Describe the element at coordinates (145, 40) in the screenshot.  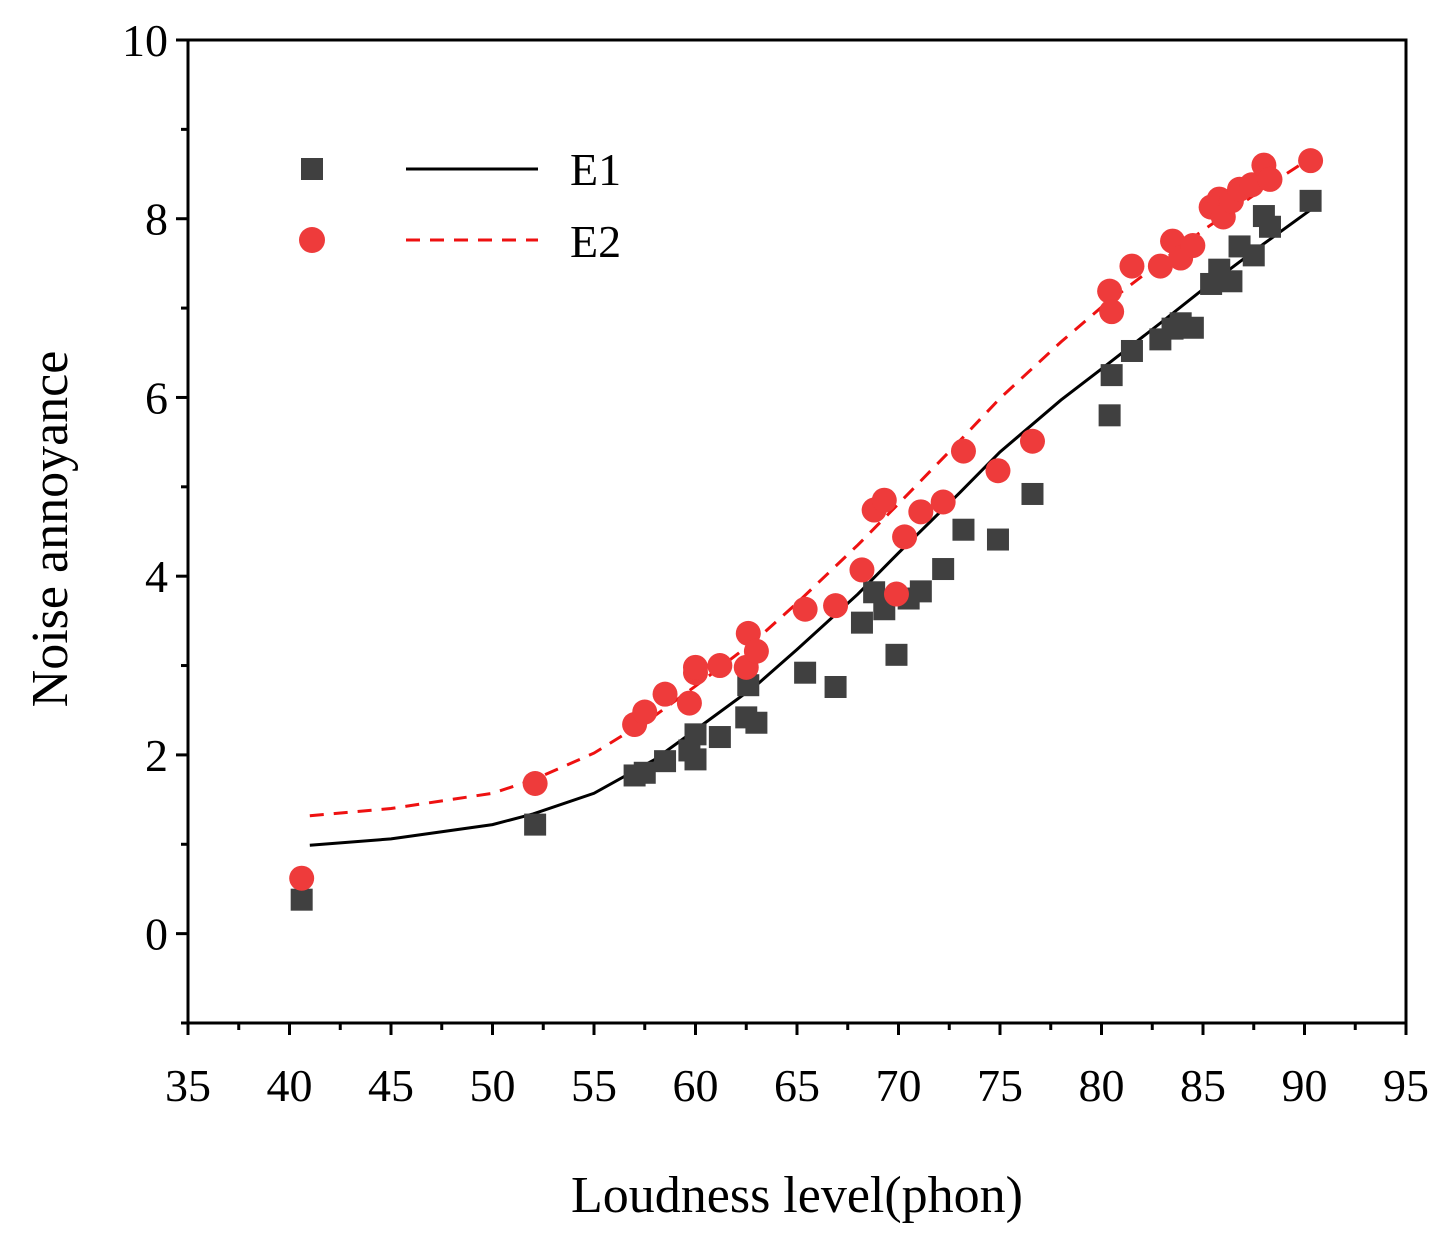
I see `y-tick-label: 10` at that location.